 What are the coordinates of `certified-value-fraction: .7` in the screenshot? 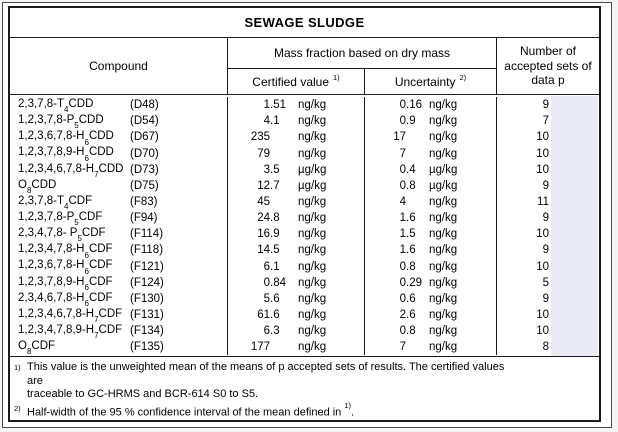 It's located at (275, 185).